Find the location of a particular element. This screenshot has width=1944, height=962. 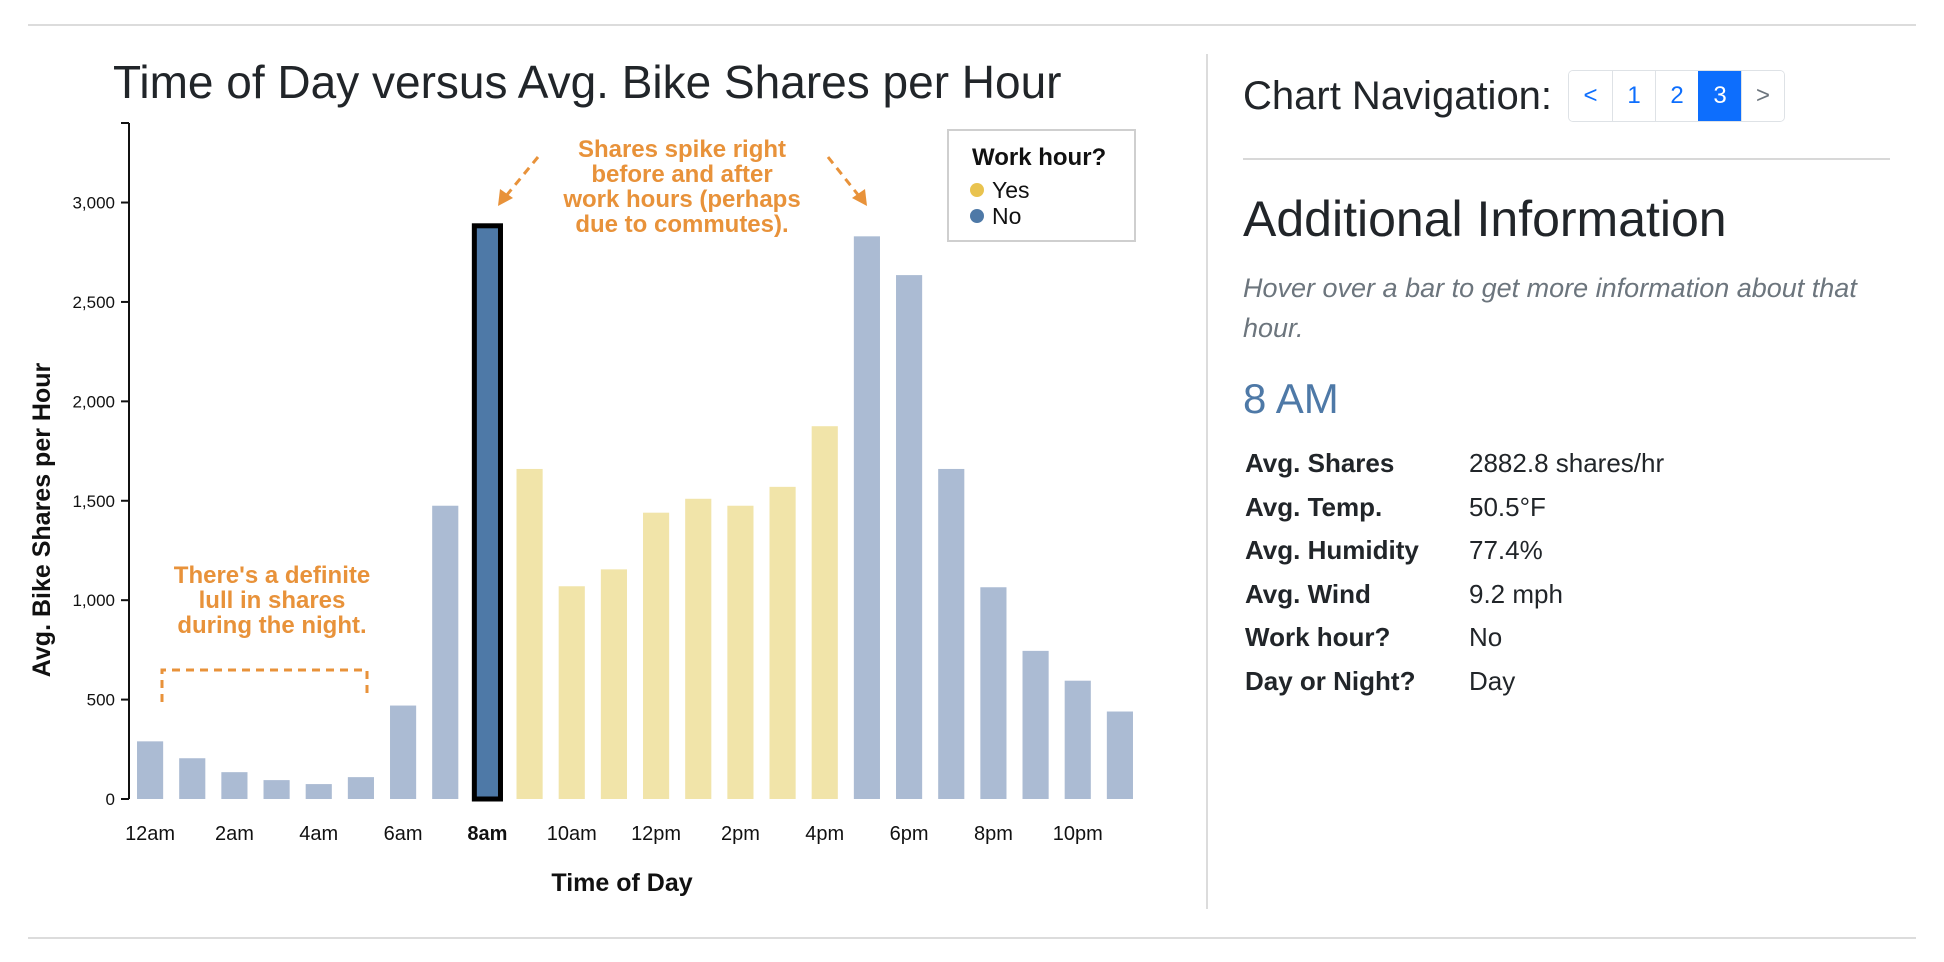

detail-row: Avg. Wind 9.2 mph is located at coordinates (1455, 595).